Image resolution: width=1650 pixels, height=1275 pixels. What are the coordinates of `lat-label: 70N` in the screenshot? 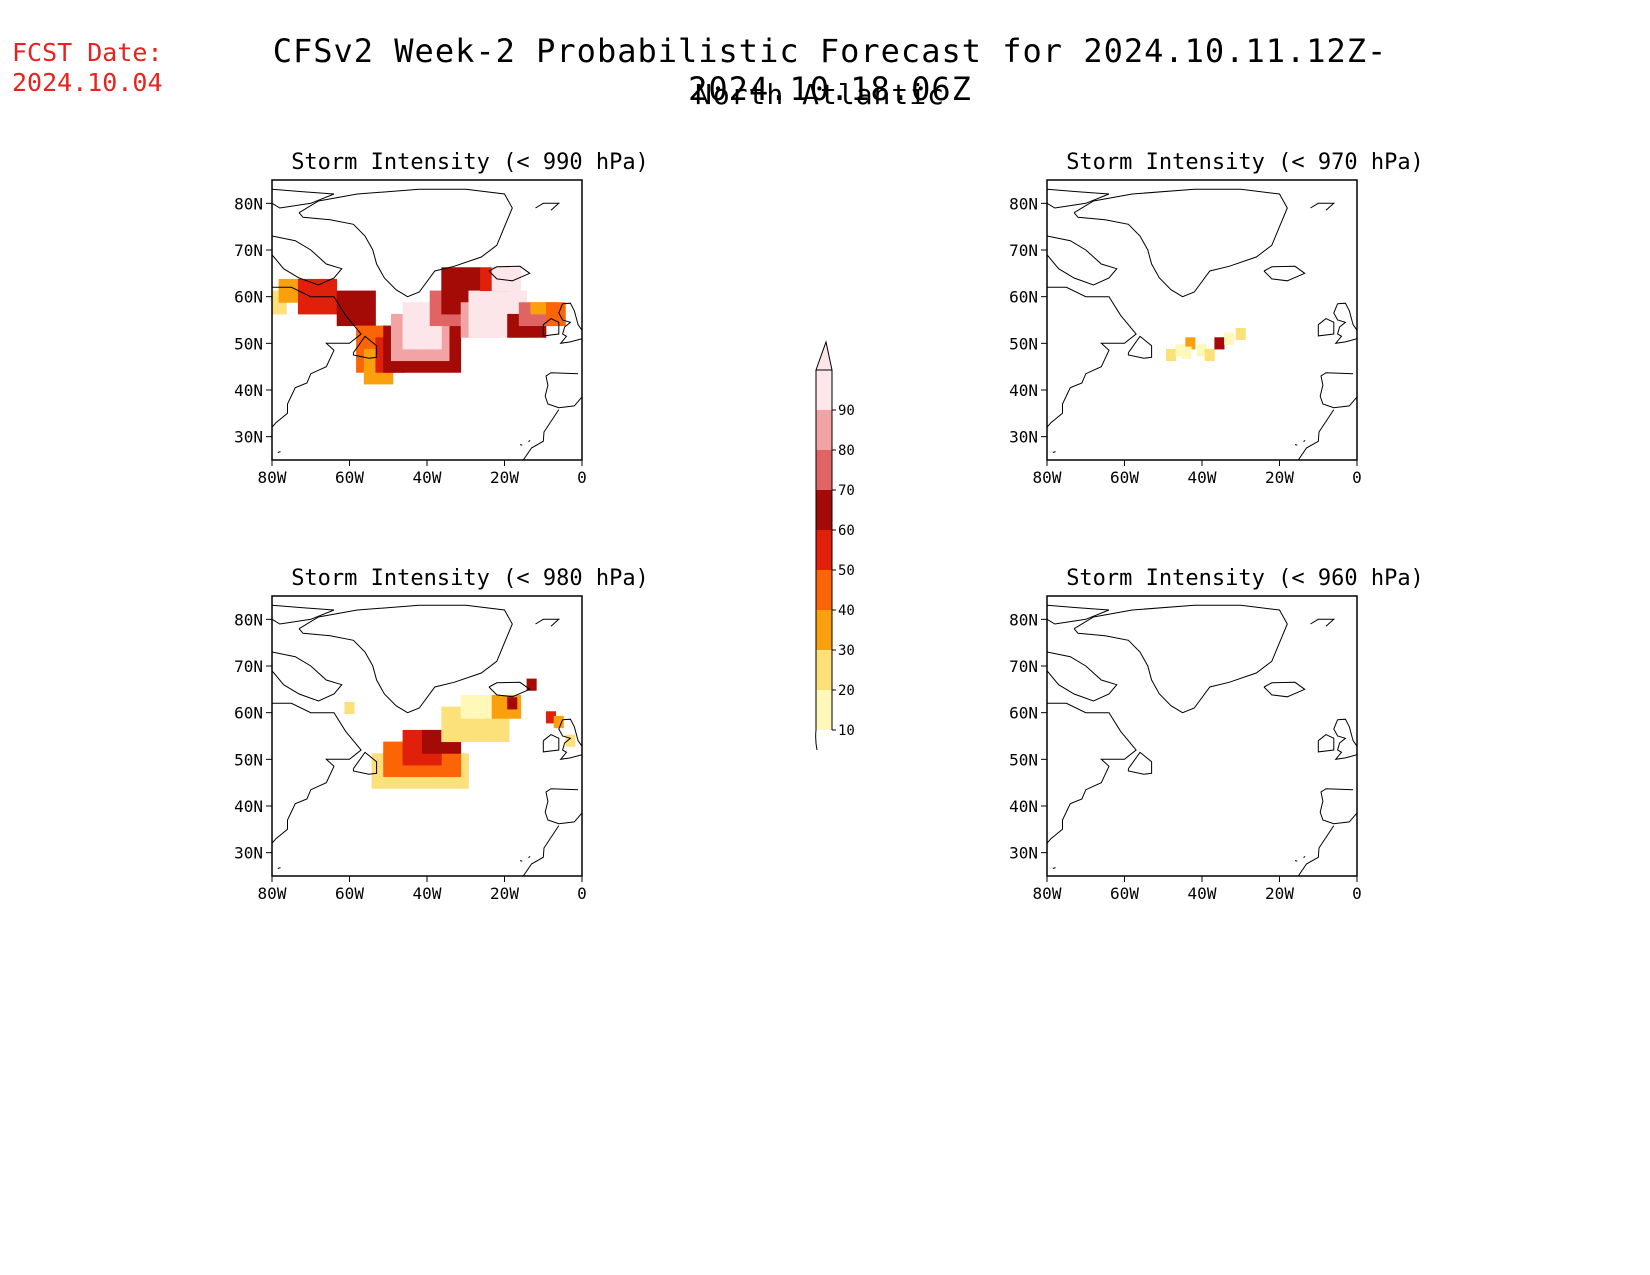 It's located at (1023, 250).